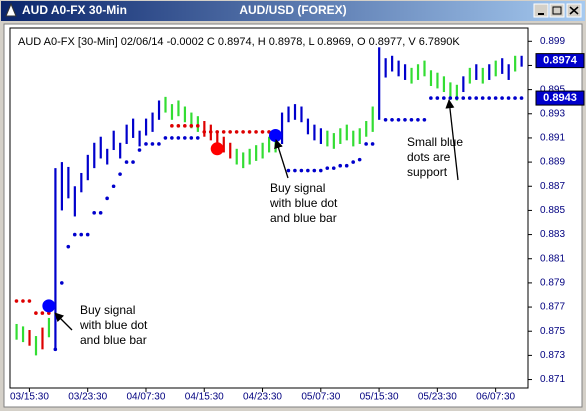 The height and width of the screenshot is (411, 586). What do you see at coordinates (292, 10) in the screenshot?
I see `chart-title: AUD/USD (FOREX)` at bounding box center [292, 10].